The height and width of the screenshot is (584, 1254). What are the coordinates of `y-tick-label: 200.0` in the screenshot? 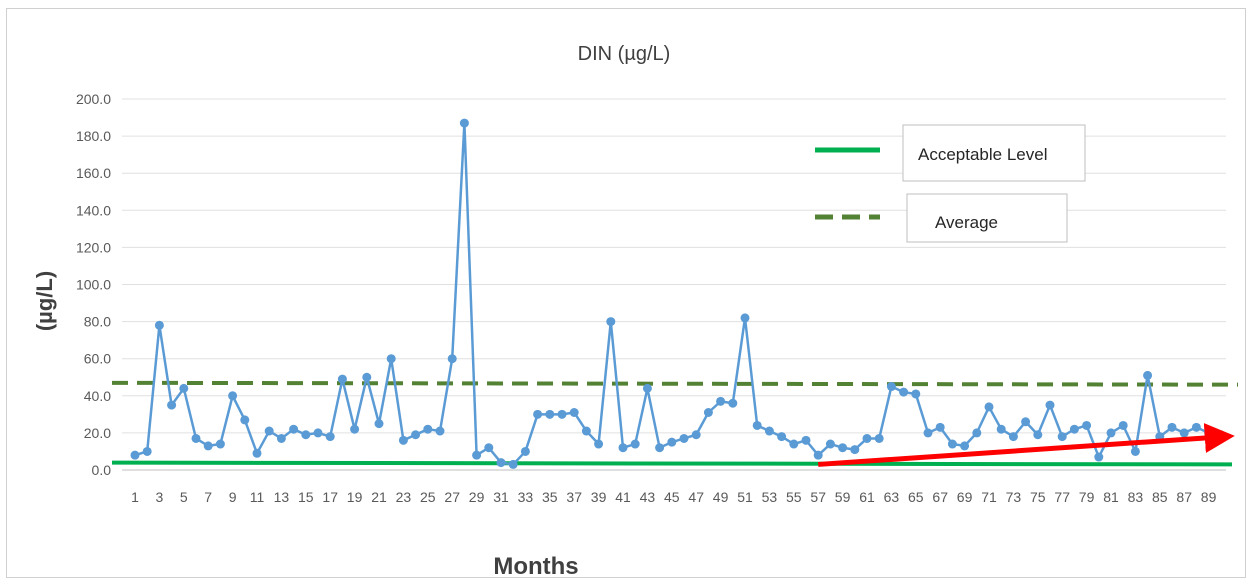 It's located at (93, 99).